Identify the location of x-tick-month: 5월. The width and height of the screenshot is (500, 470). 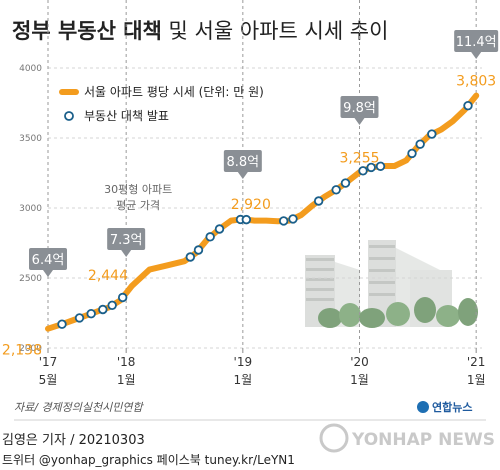
(48, 380).